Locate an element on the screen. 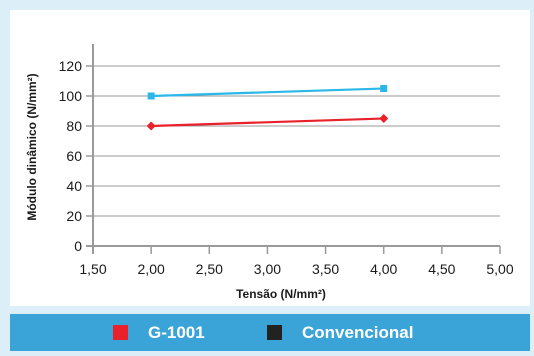  y-axis-title: Módulo dinâmico (N/mm²) is located at coordinates (32, 146).